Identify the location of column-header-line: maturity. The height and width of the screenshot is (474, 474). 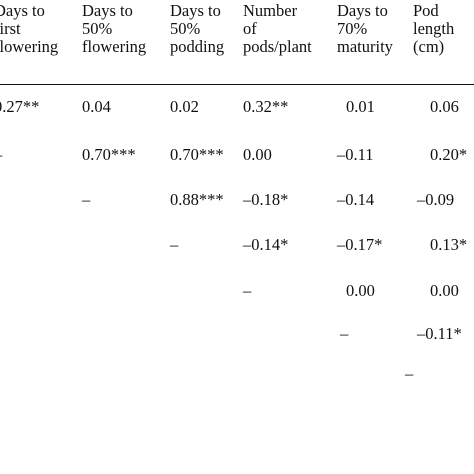
(365, 46).